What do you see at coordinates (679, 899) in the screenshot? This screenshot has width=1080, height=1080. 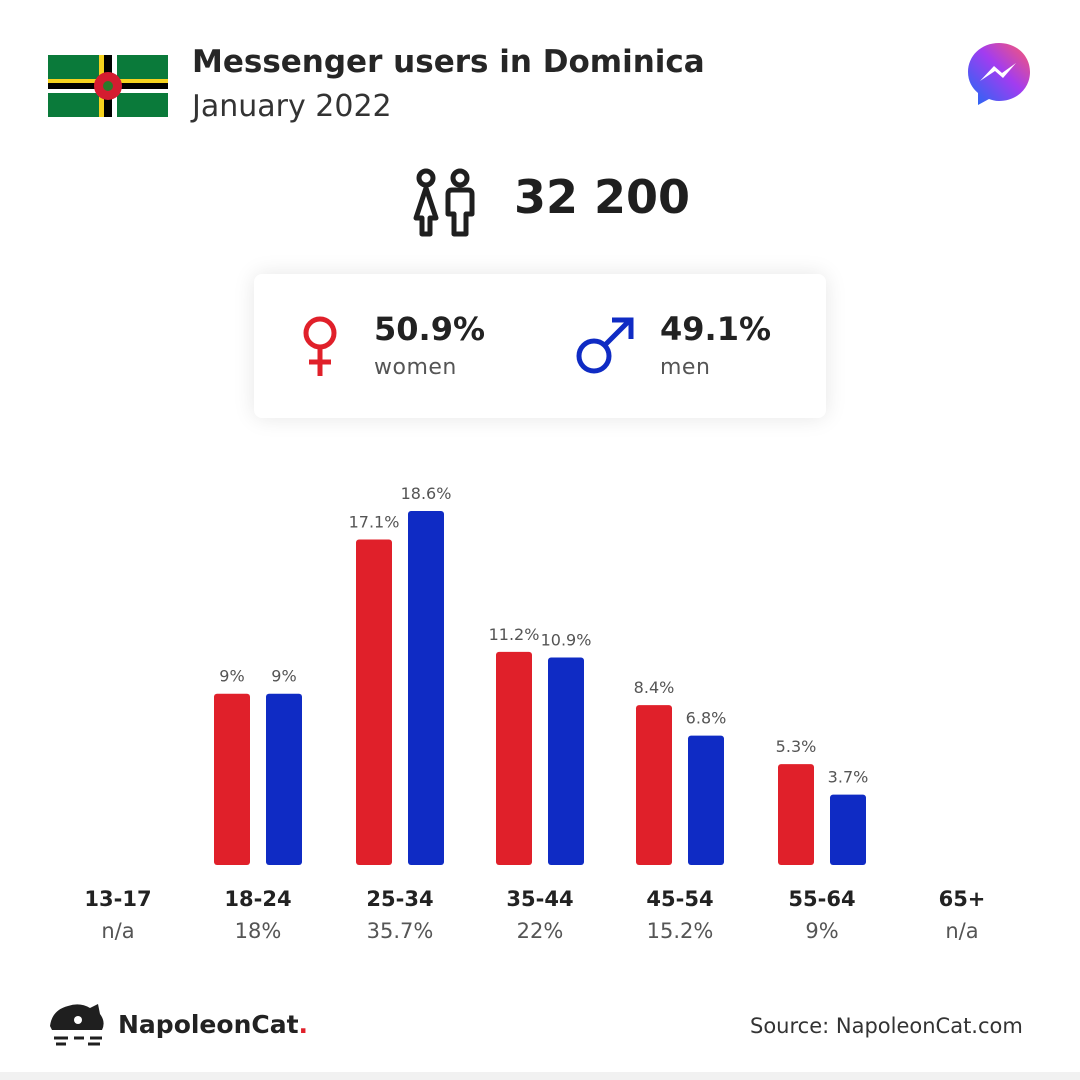 I see `age-category-label: 45-54` at bounding box center [679, 899].